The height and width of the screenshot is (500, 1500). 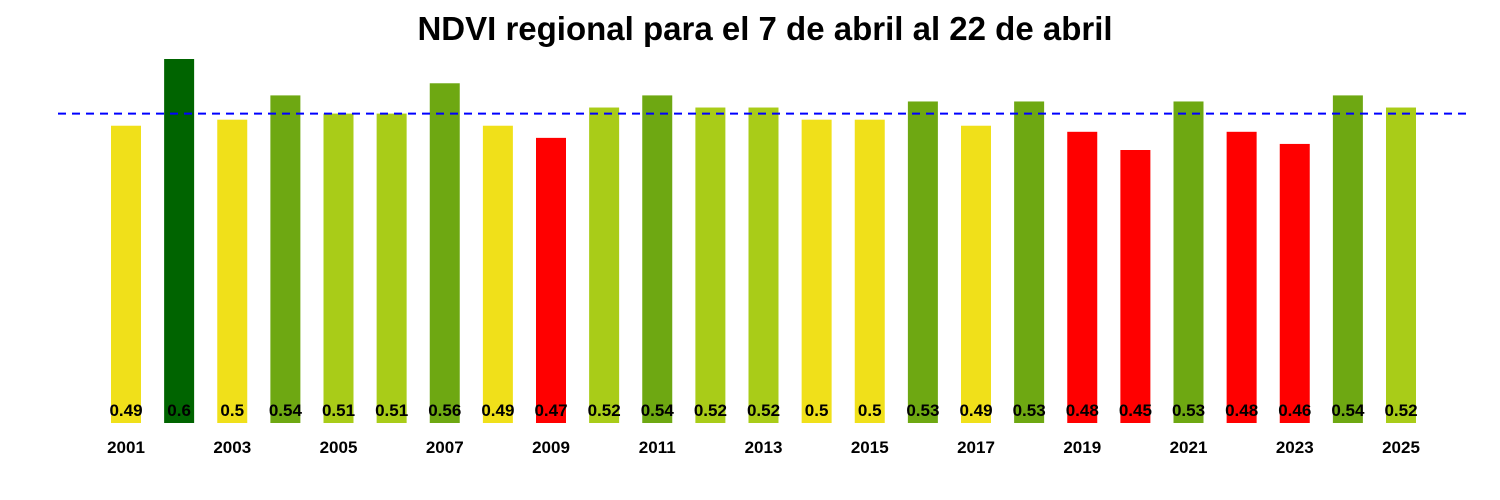 What do you see at coordinates (1029, 262) in the screenshot?
I see `bar-2018` at bounding box center [1029, 262].